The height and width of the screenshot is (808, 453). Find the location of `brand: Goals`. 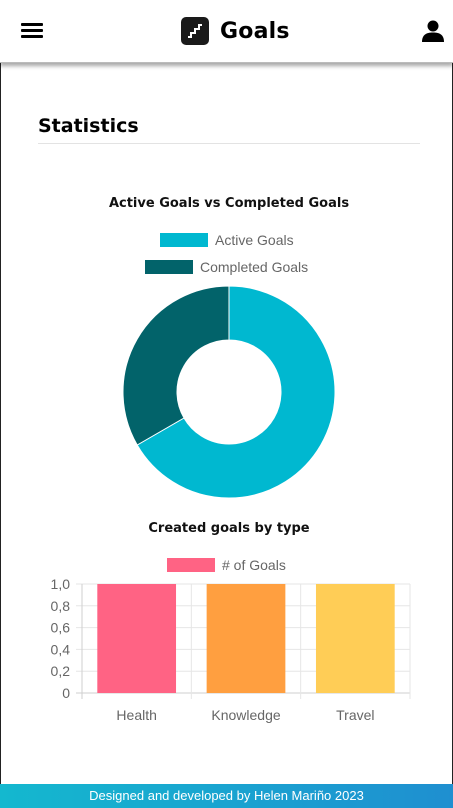

brand: Goals is located at coordinates (235, 31).